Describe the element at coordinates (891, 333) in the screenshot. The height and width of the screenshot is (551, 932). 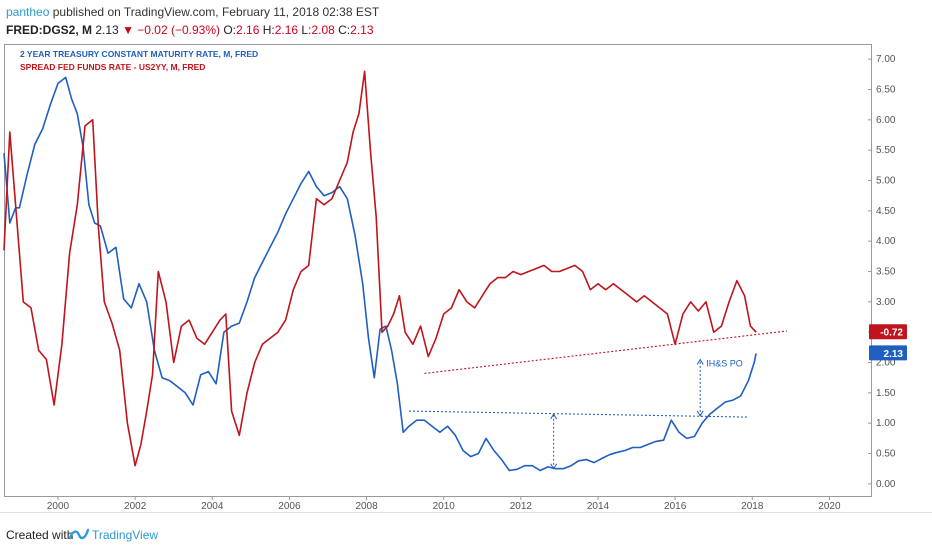
I see `last-value-badge: -0.72` at that location.